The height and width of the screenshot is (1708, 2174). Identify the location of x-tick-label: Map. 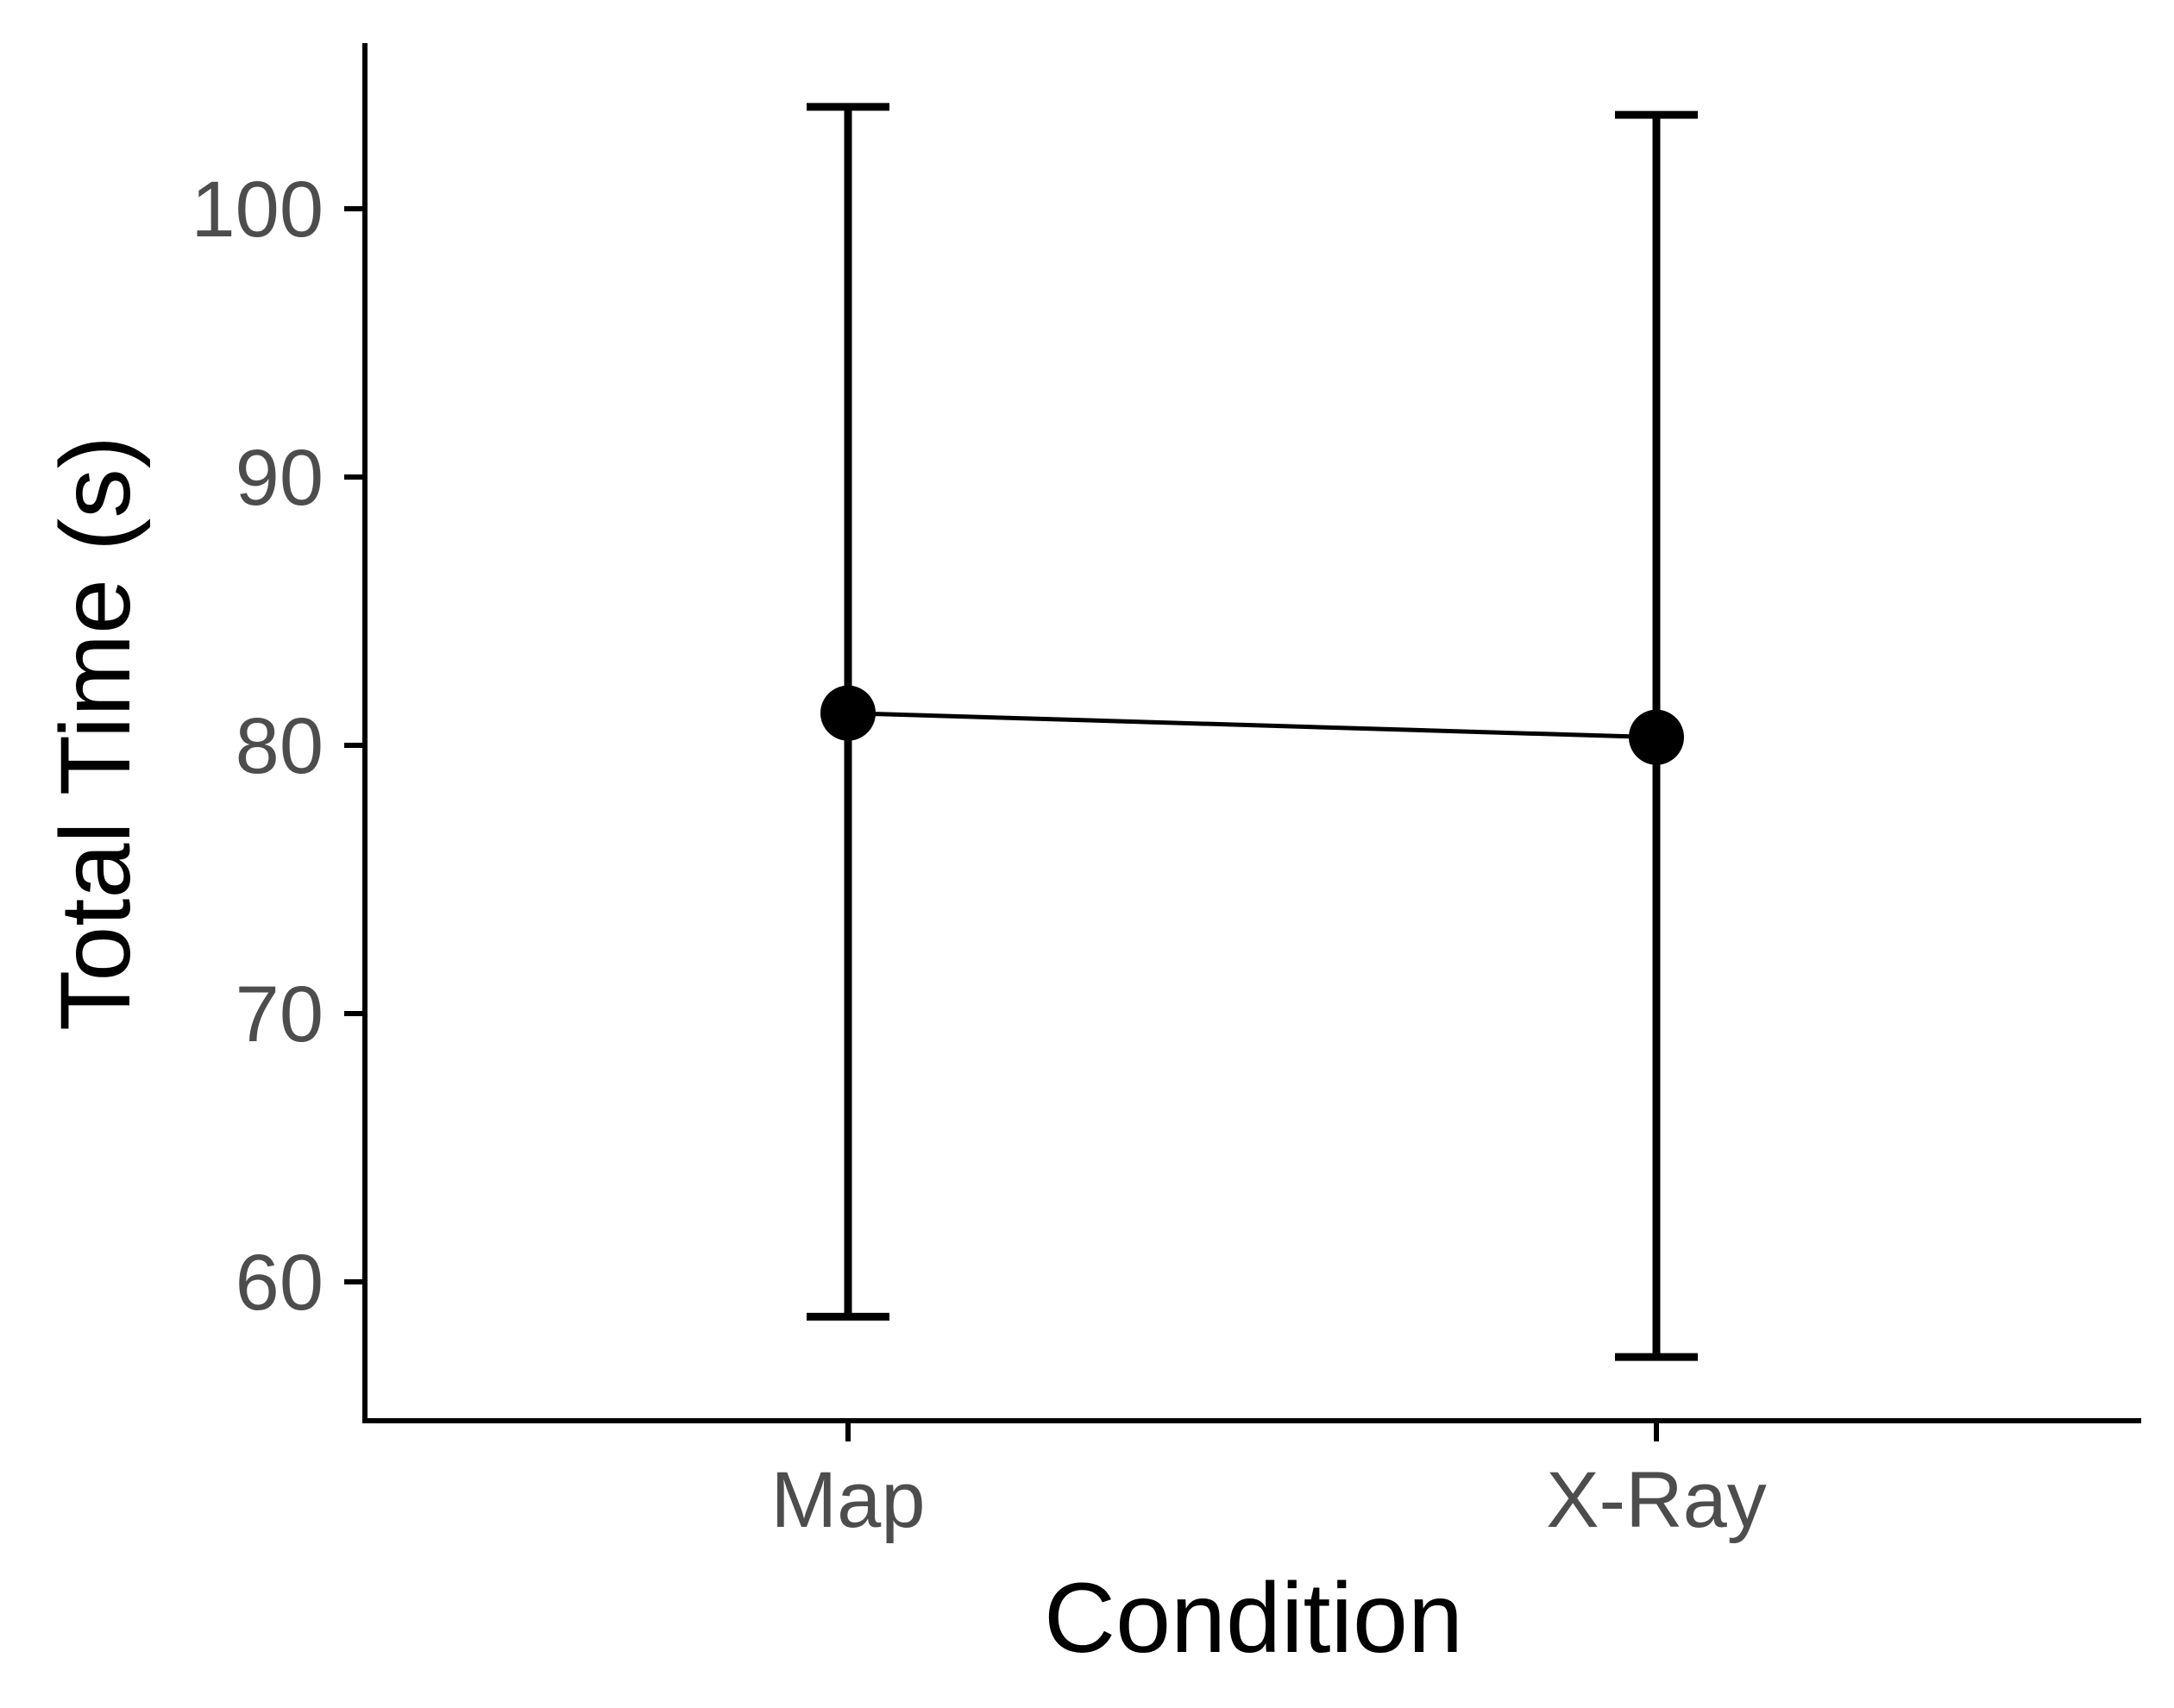
(848, 1500).